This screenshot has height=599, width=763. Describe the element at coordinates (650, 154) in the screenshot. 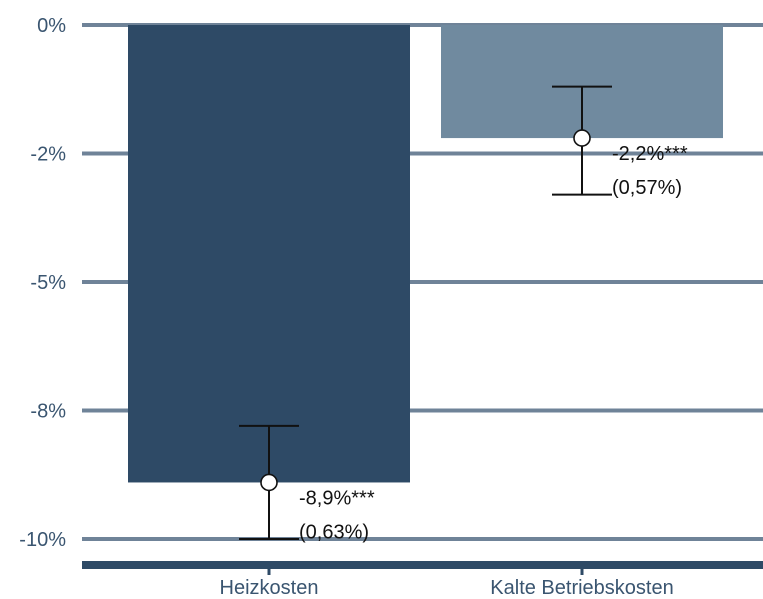

I see `estimate-label: -2,2%***` at that location.